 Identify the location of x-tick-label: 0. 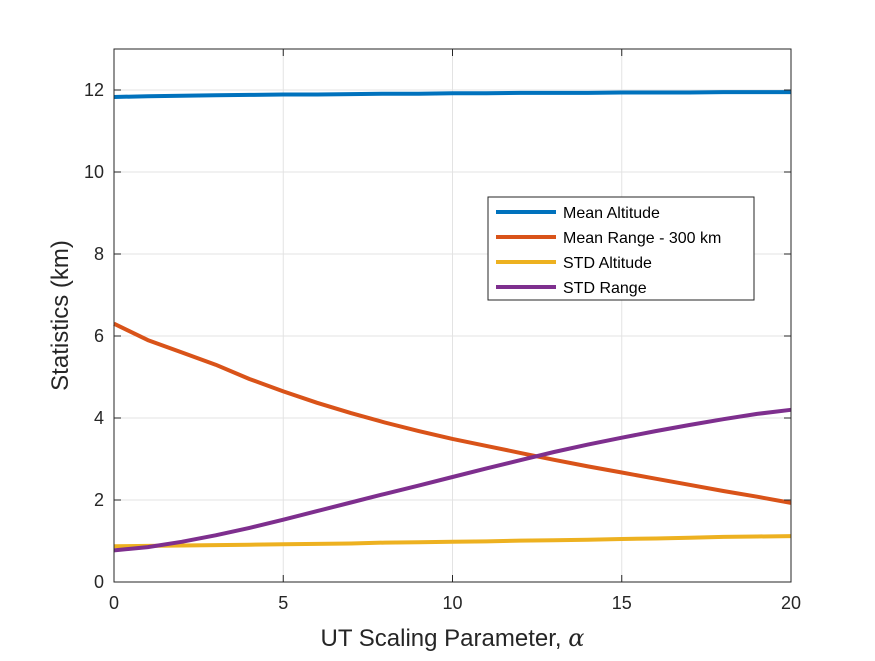
(114, 603).